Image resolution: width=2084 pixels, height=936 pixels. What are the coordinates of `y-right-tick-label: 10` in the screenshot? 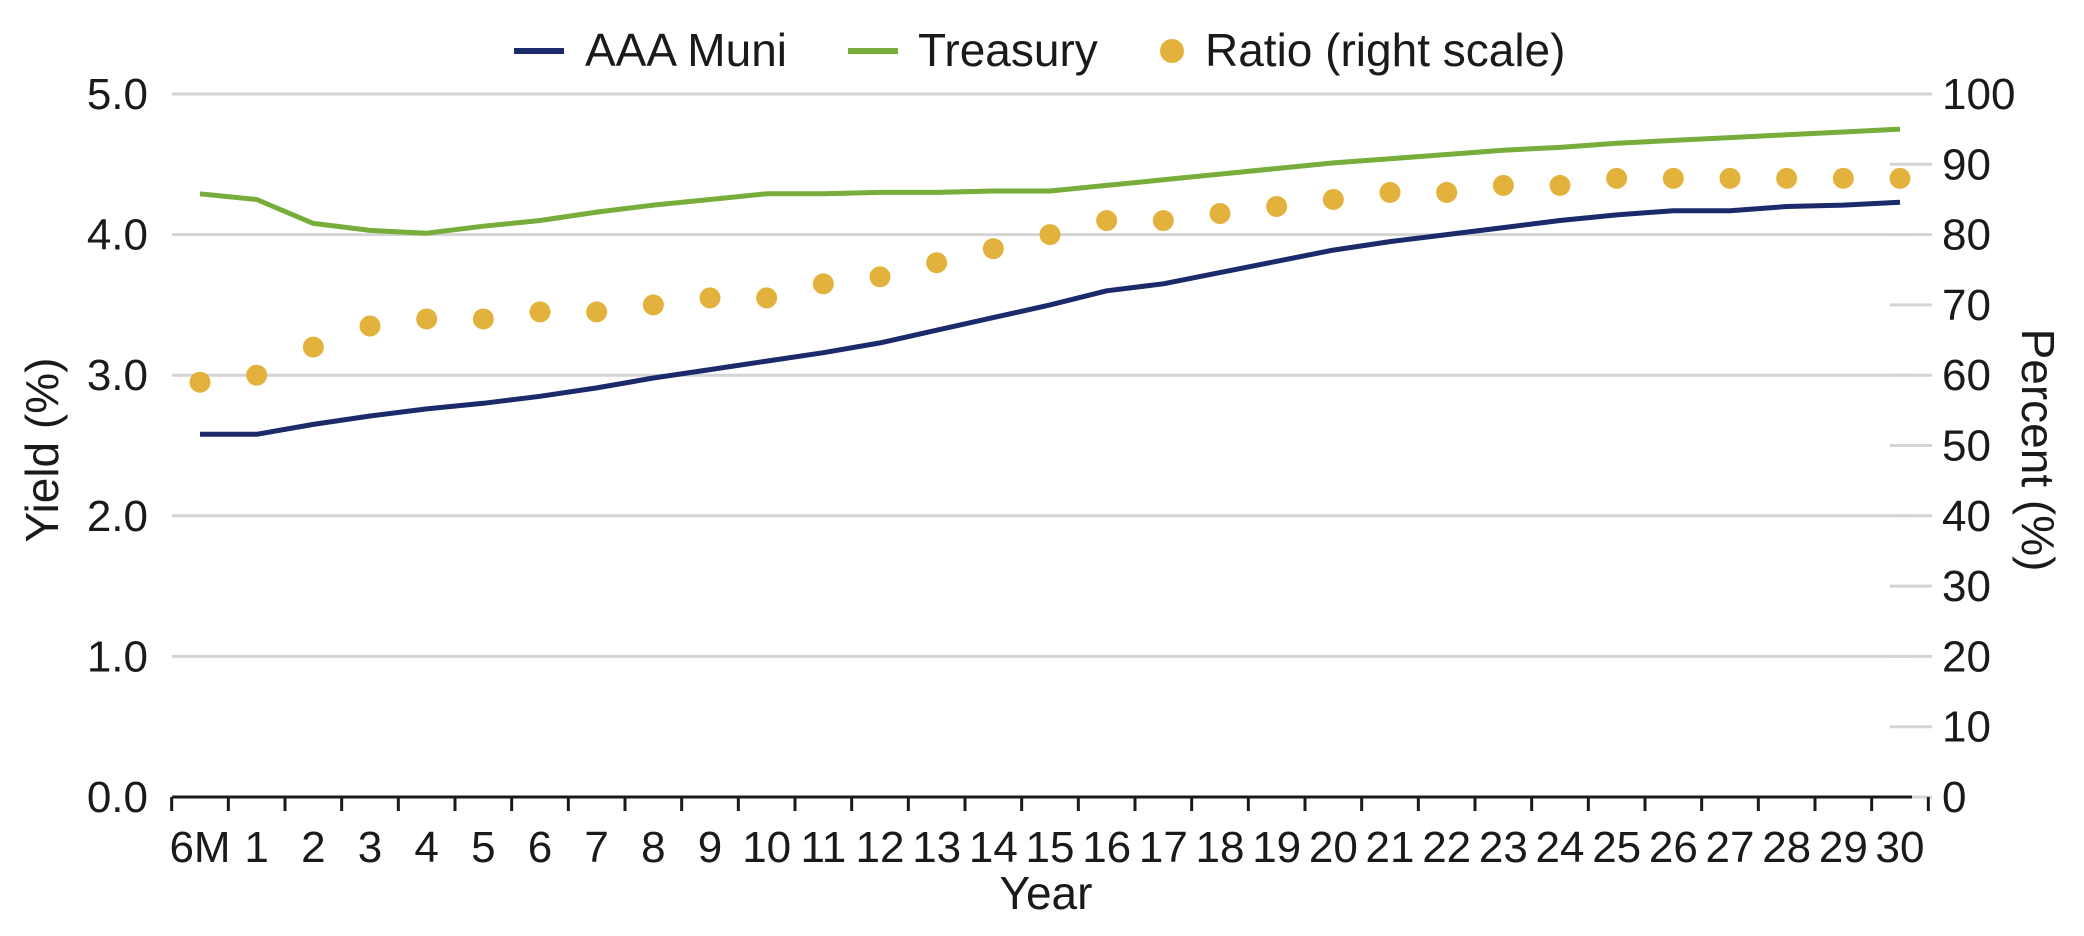 It's located at (1966, 727).